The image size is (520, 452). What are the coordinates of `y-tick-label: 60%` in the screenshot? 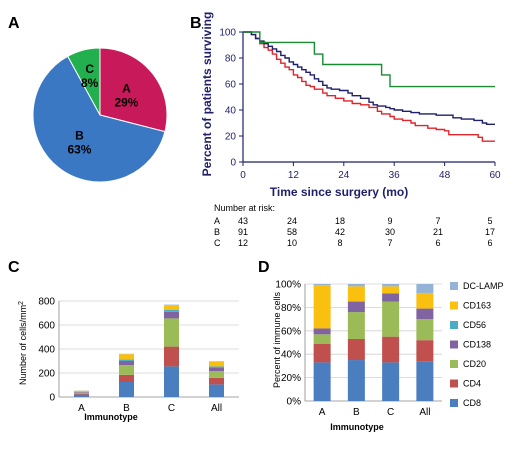 It's located at (291, 331).